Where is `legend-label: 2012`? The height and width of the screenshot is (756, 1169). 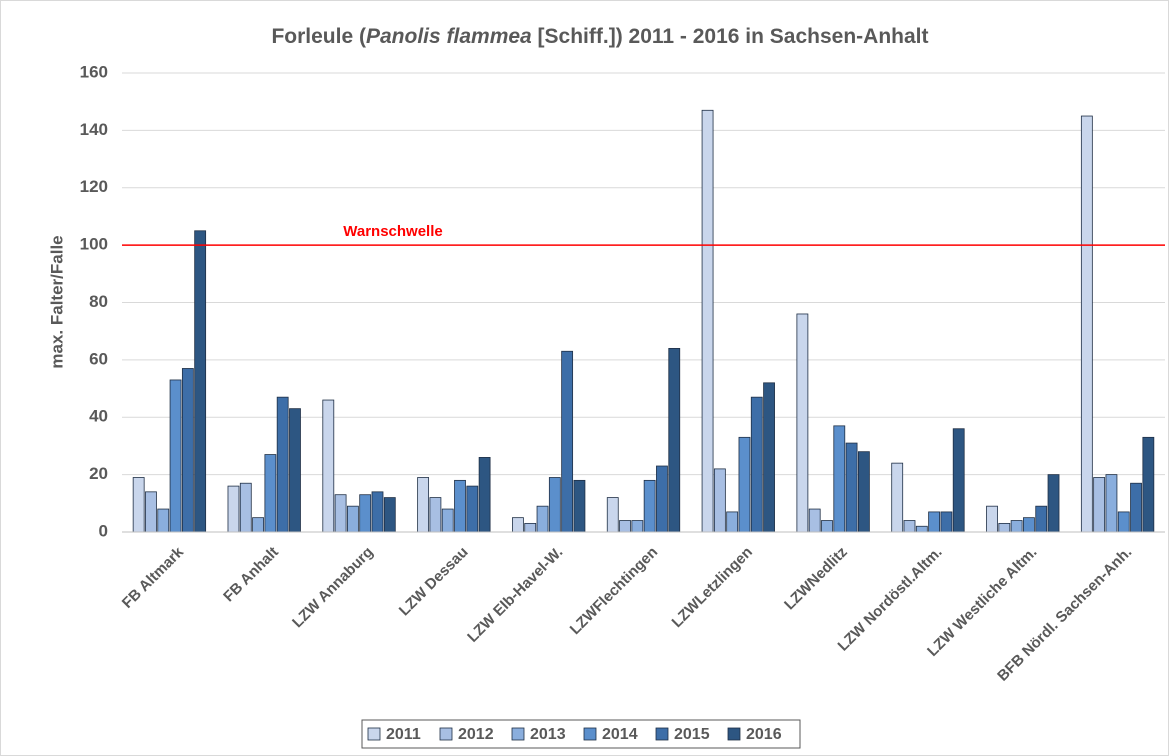
legend-label: 2012 is located at coordinates (476, 734).